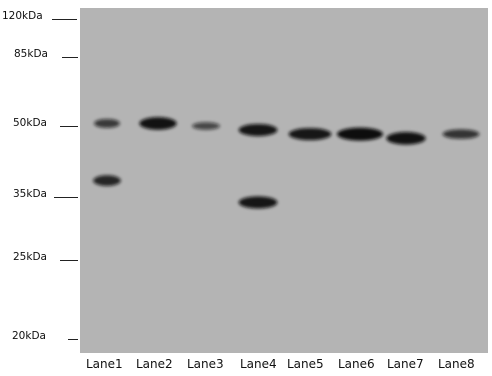 The image size is (492, 376). I want to click on lane-label-2: Lane2, so click(154, 364).